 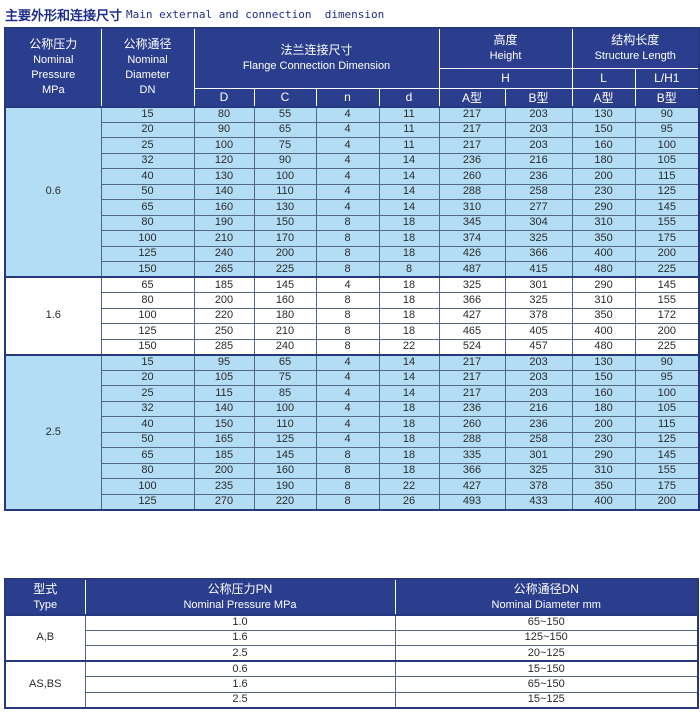 I want to click on dimension-cell: 493, so click(x=472, y=501).